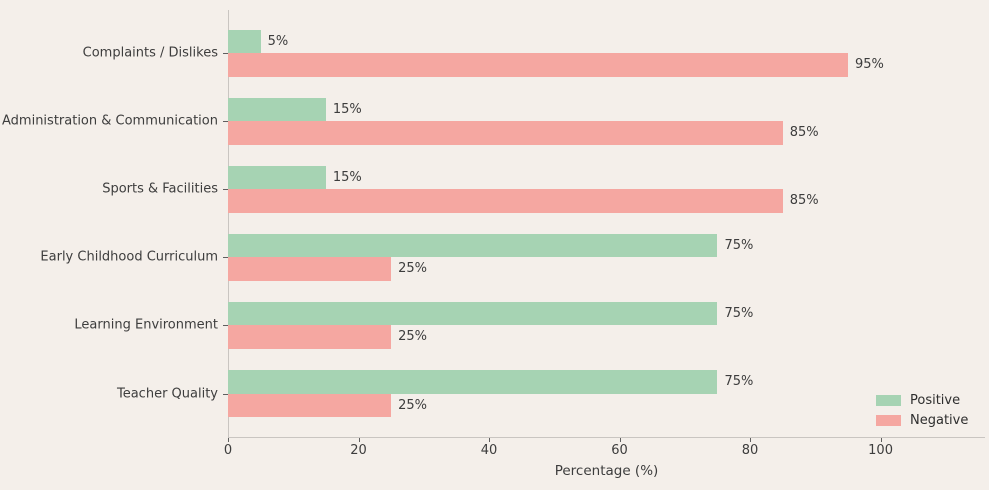  Describe the element at coordinates (869, 64) in the screenshot. I see `bar-value-label: 95%` at that location.